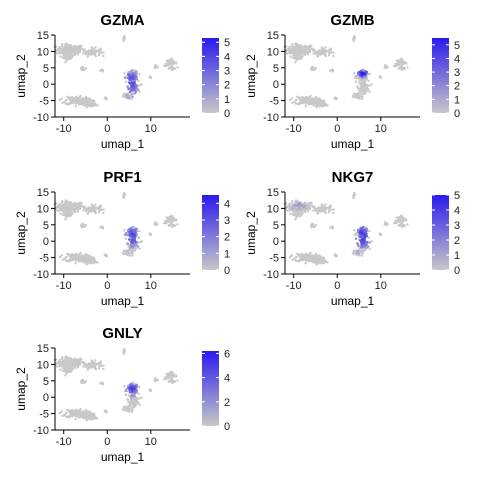 The height and width of the screenshot is (480, 480). Describe the element at coordinates (107, 129) in the screenshot. I see `x-tick-label: 0` at that location.